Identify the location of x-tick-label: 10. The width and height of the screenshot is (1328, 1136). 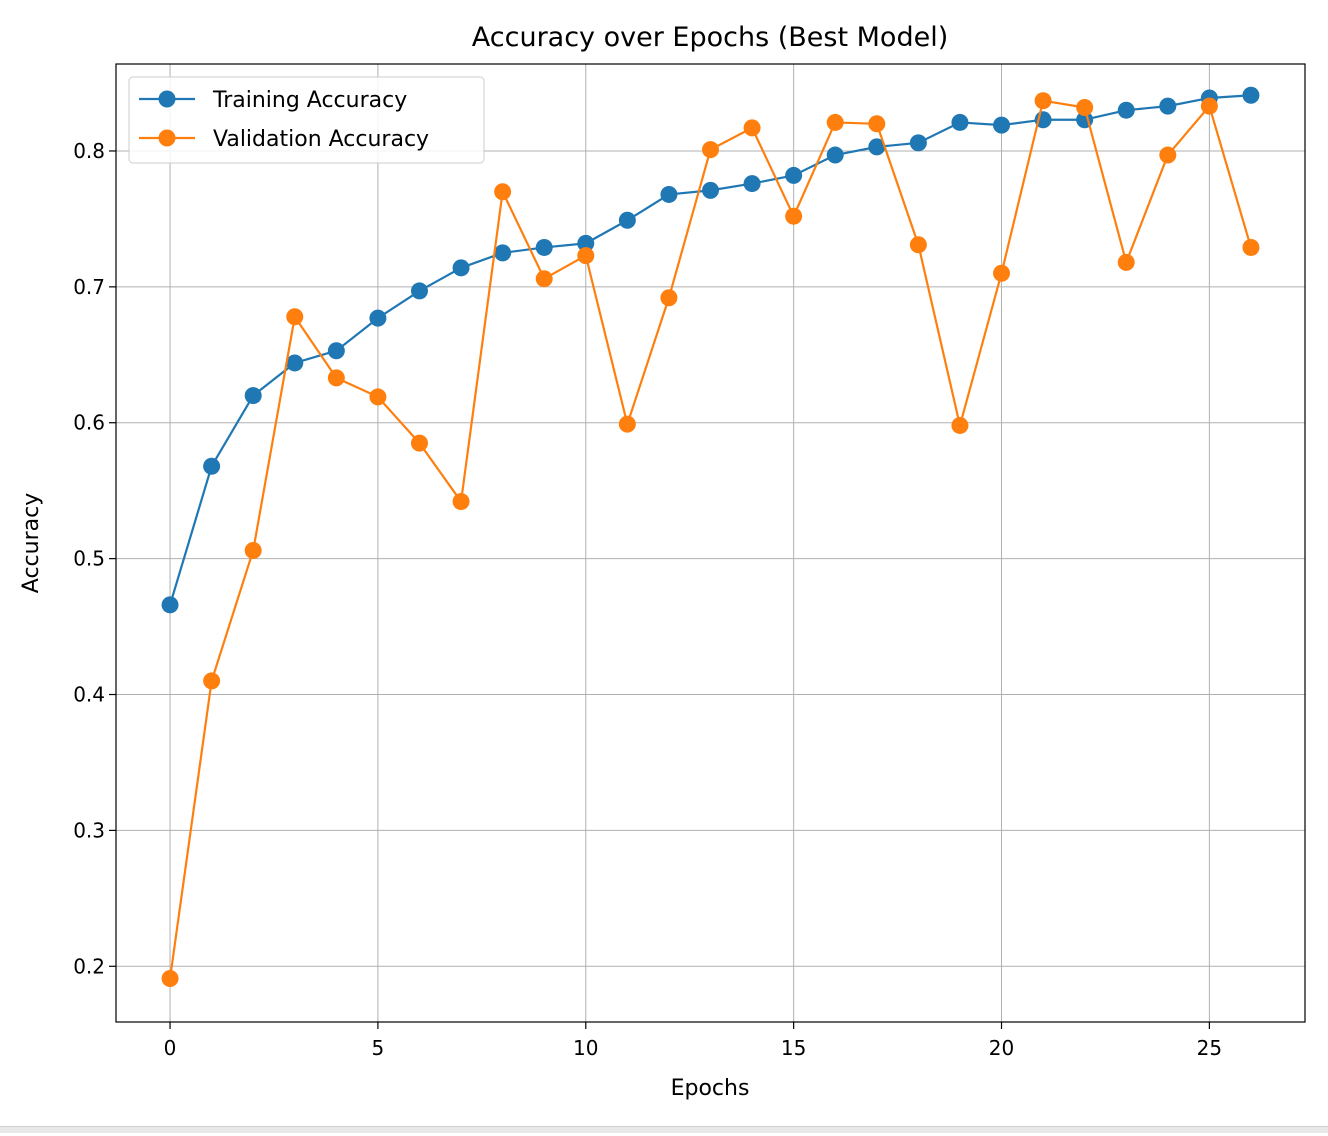
(585, 1048).